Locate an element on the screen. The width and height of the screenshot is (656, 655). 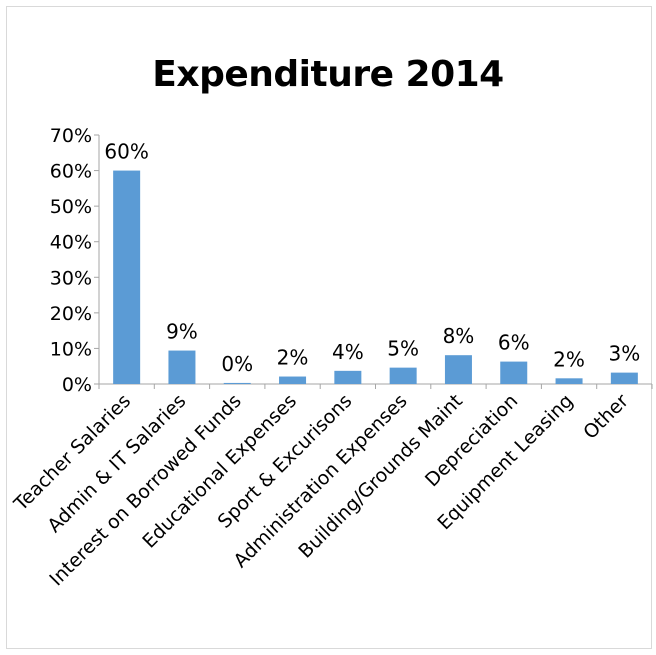
data-label: 8% is located at coordinates (459, 336).